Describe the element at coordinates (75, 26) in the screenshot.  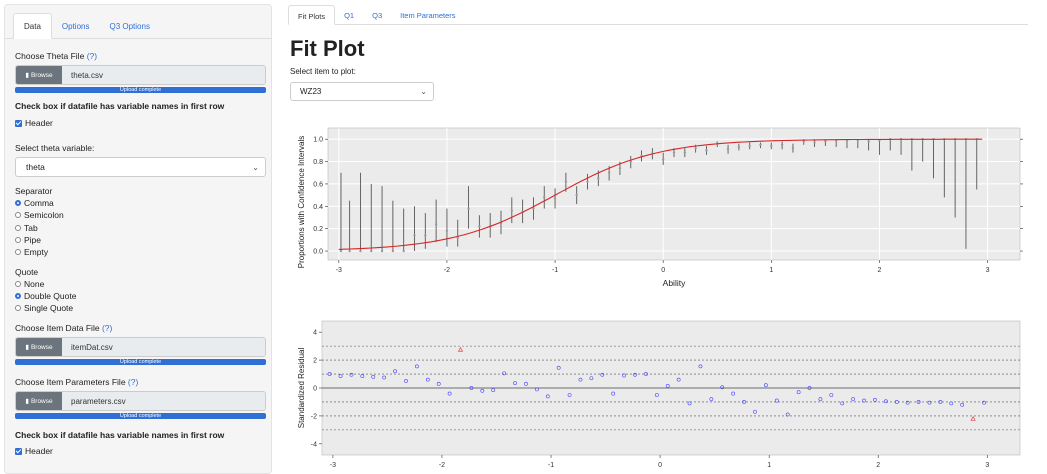
I see `tab-options: Options` at that location.